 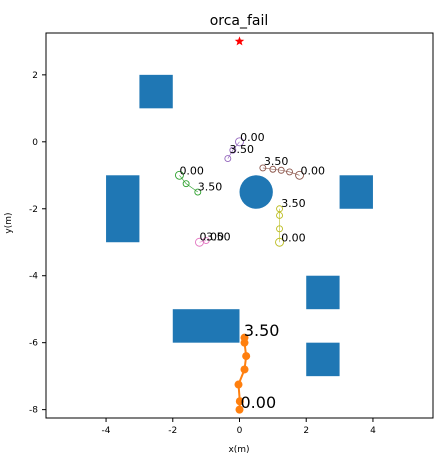 What do you see at coordinates (373, 431) in the screenshot?
I see `x-tick-label: 4` at bounding box center [373, 431].